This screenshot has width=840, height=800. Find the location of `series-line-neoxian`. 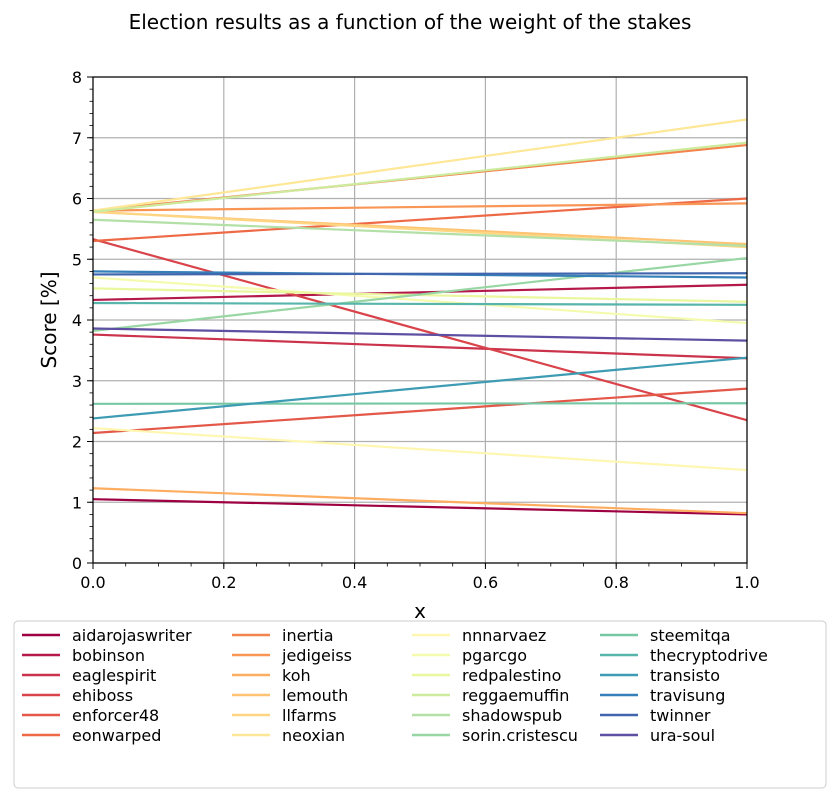

series-line-neoxian is located at coordinates (420, 165).